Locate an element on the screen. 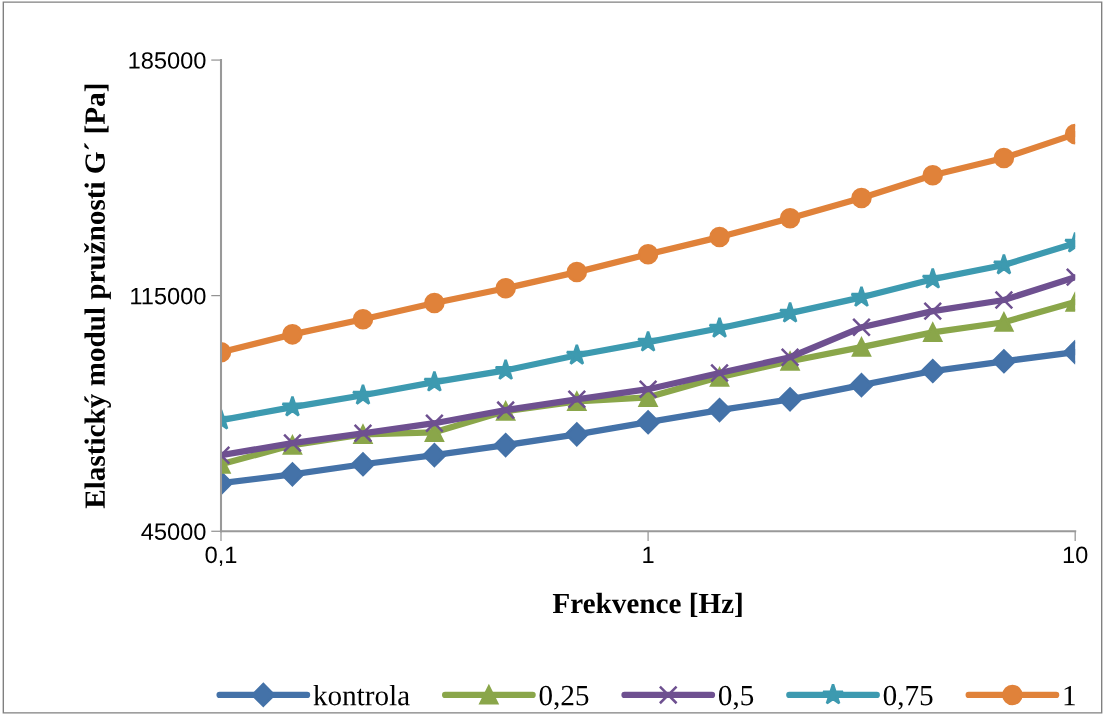 This screenshot has height=715, width=1105. y-tick-label: 185000 is located at coordinates (167, 60).